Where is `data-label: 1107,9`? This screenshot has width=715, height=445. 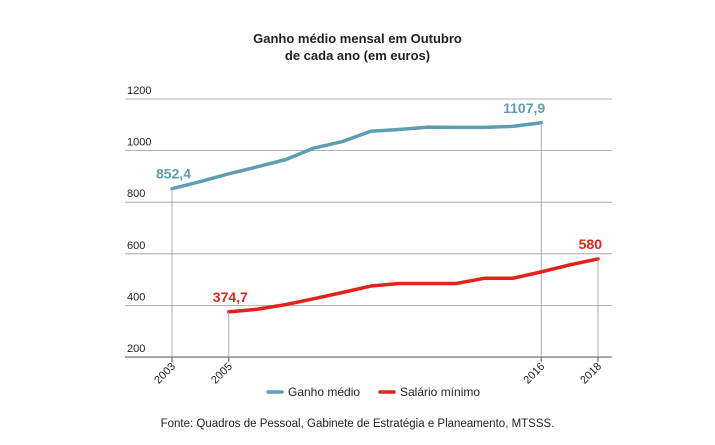 data-label: 1107,9 is located at coordinates (524, 108).